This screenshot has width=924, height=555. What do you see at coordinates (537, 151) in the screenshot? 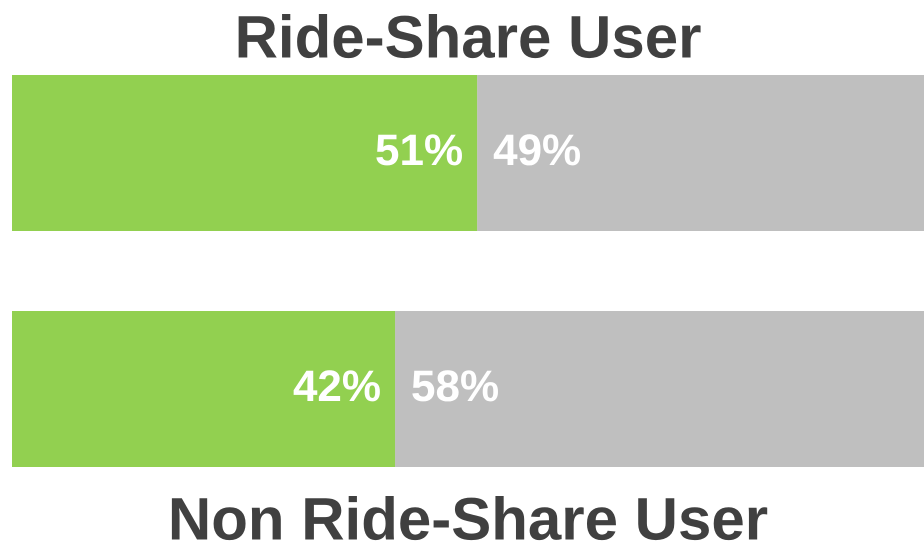
I see `data-label: 49%` at bounding box center [537, 151].